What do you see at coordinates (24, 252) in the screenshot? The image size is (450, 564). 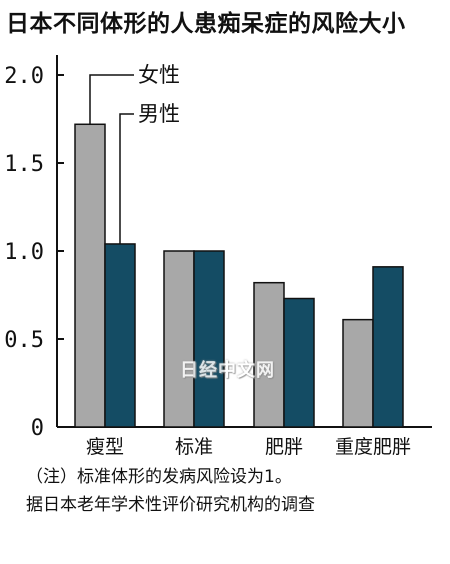 I see `y-tick-label: 1.0` at bounding box center [24, 252].